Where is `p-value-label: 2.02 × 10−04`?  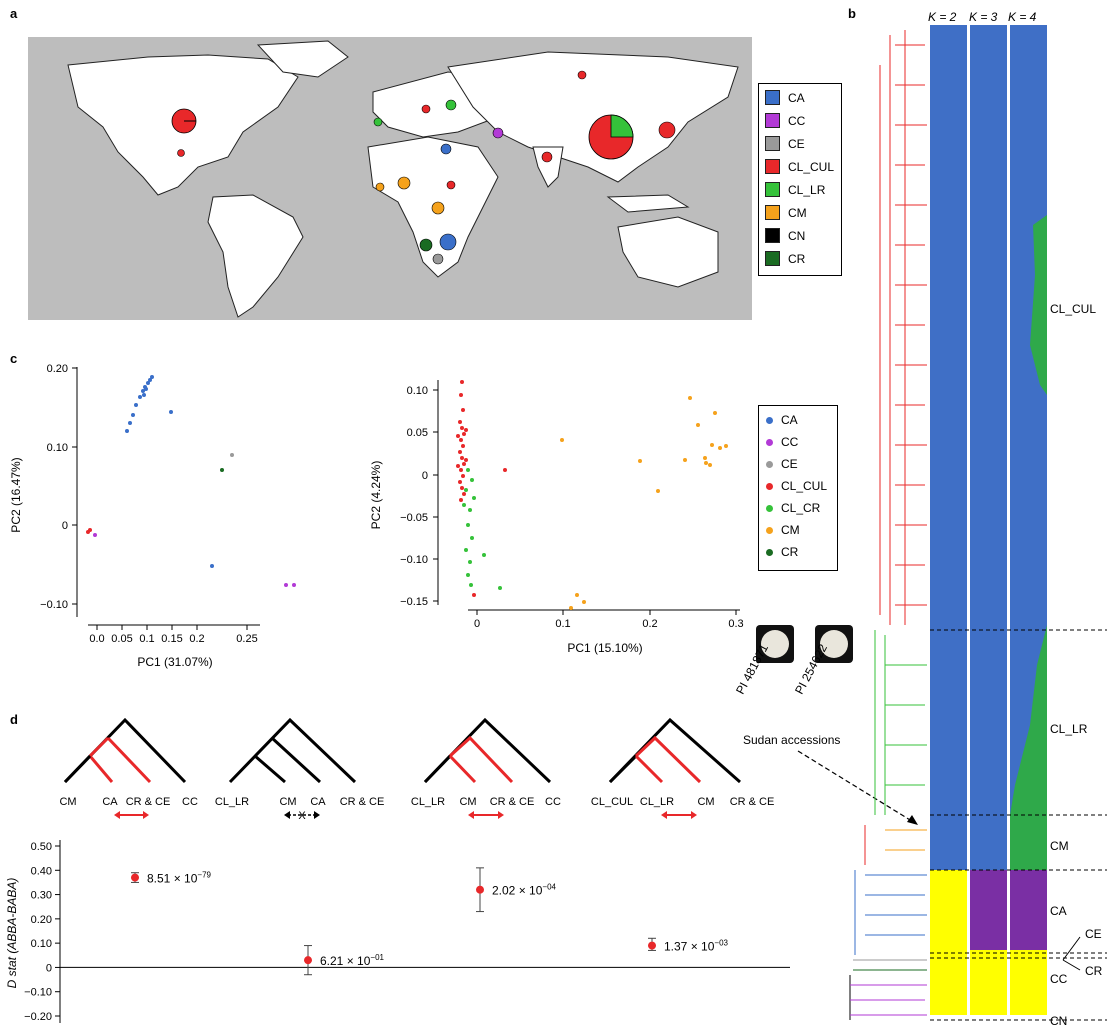
p-value-label: 2.02 × 10−04 is located at coordinates (524, 890).